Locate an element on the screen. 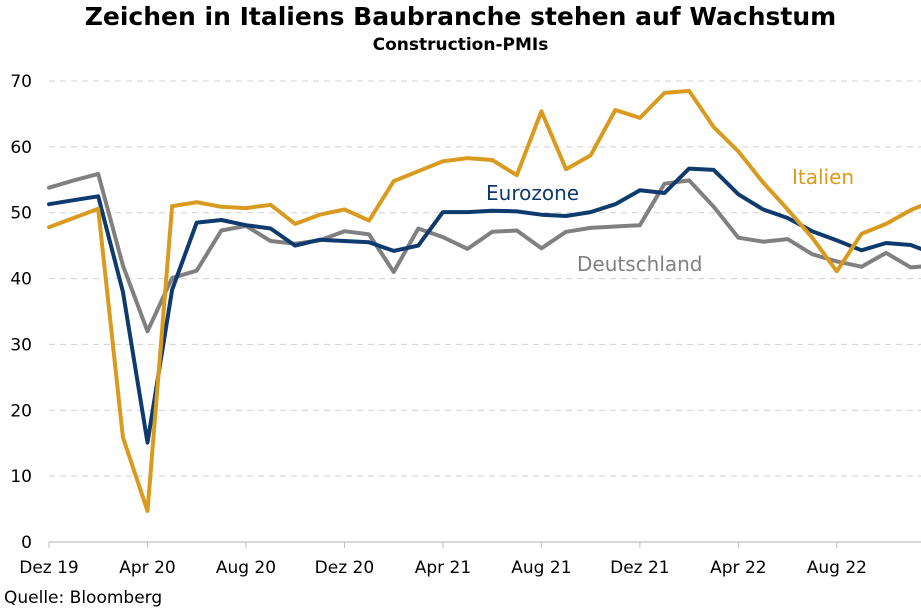  chart-subtitle: Construction-PMIs is located at coordinates (460, 45).